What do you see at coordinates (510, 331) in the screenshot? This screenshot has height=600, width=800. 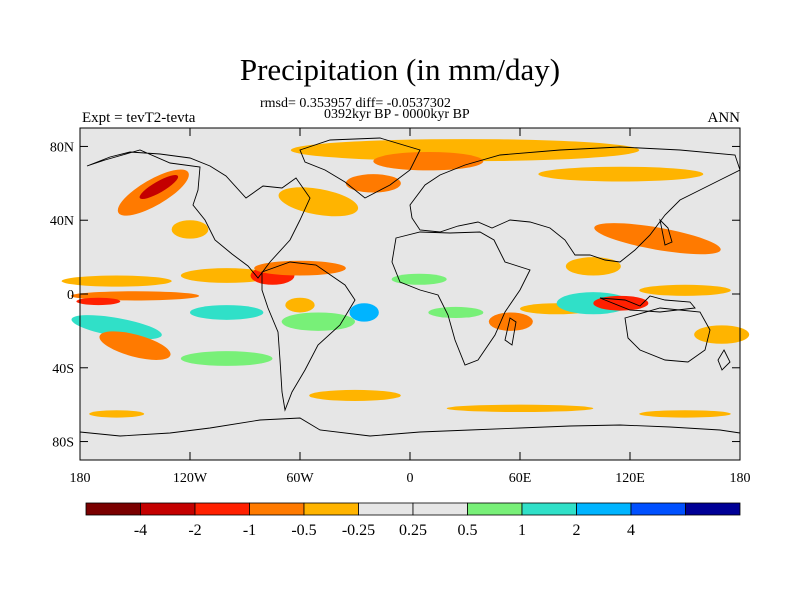 I see `coast-madagascar` at bounding box center [510, 331].